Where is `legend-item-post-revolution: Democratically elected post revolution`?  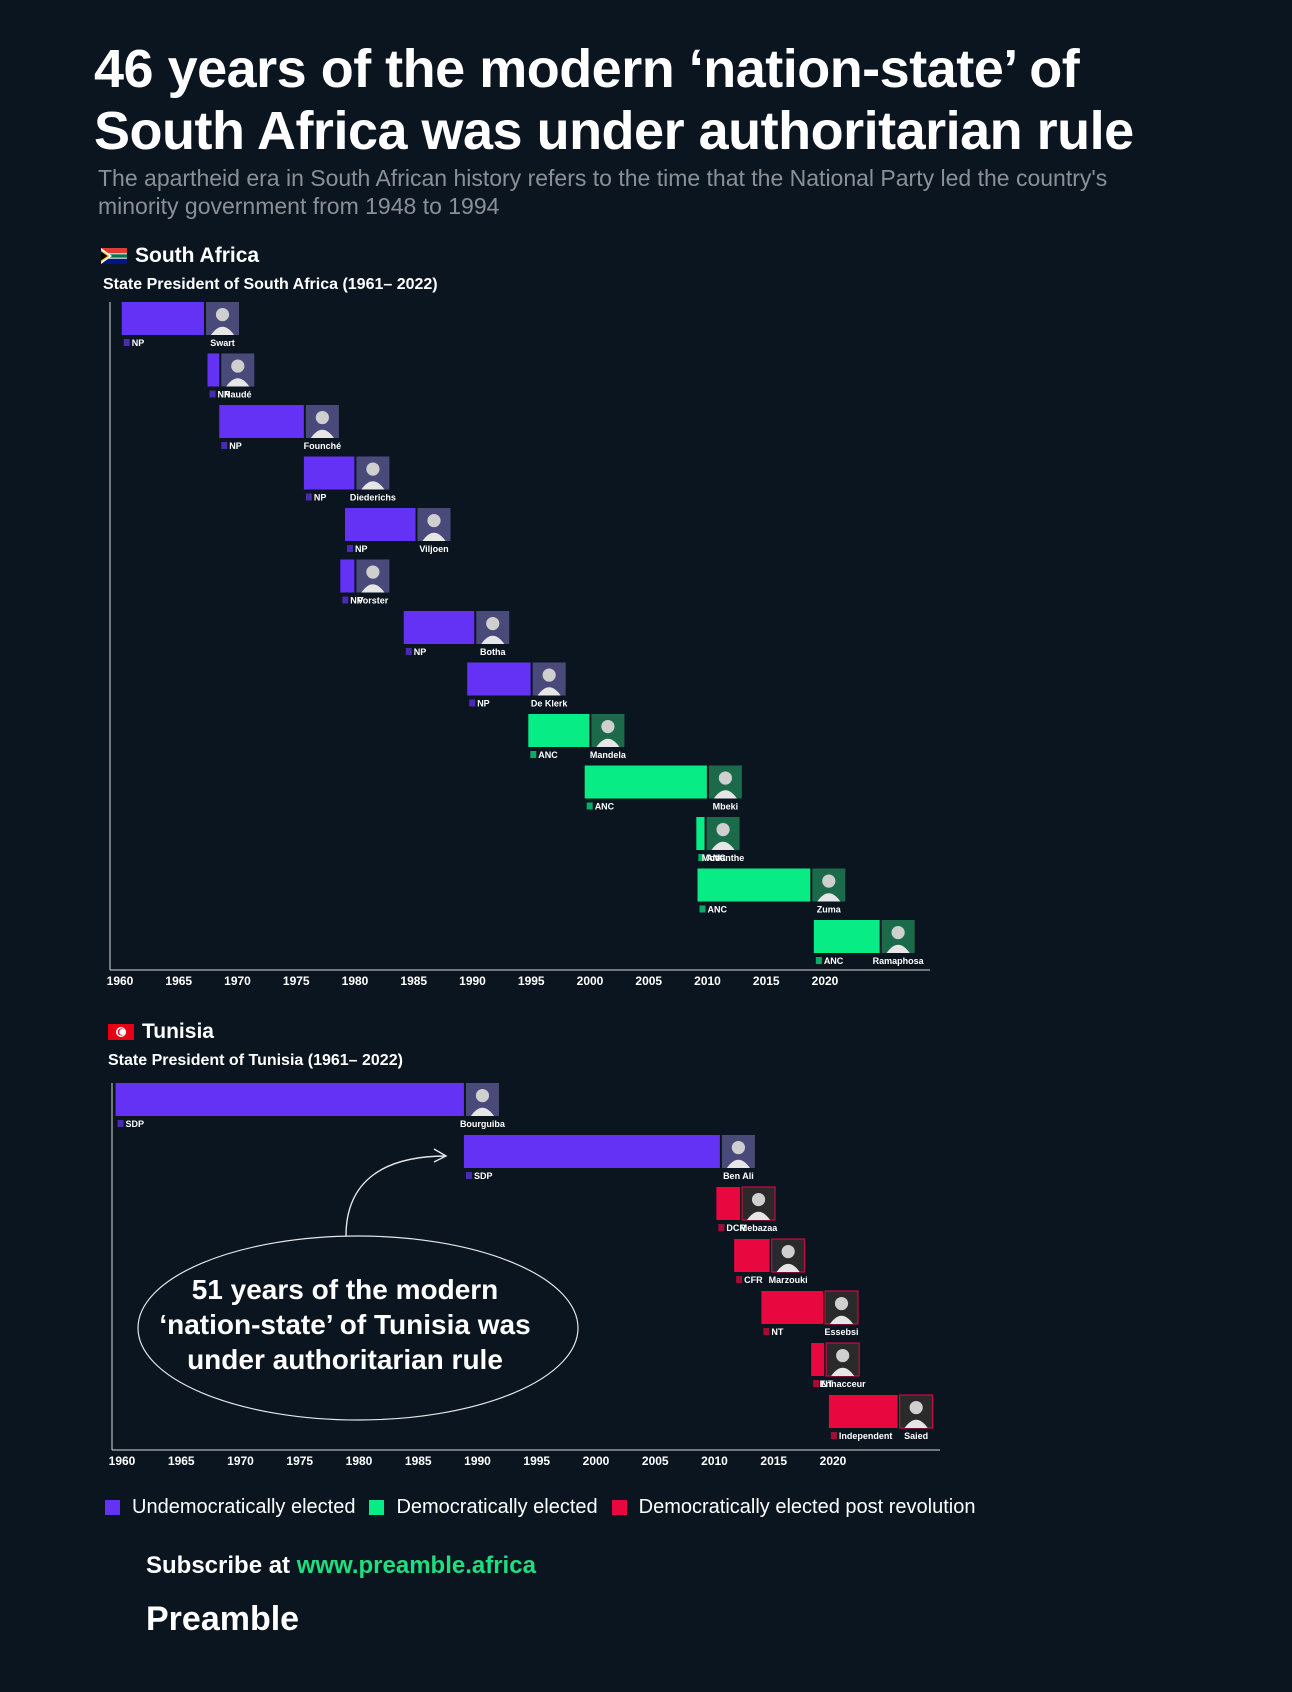
legend-item-post-revolution: Democratically elected post revolution is located at coordinates (793, 1507).